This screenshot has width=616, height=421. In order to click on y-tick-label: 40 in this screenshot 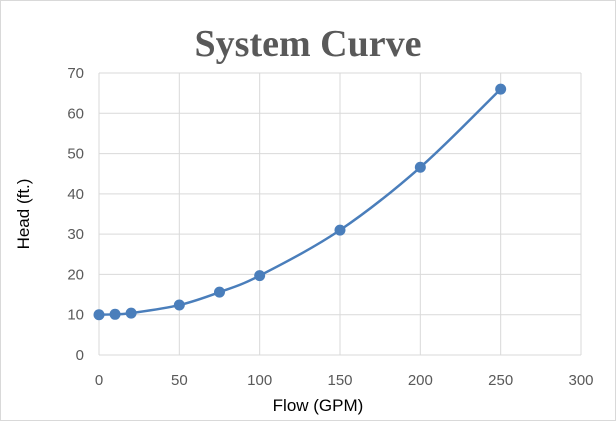, I will do `click(75, 194)`.